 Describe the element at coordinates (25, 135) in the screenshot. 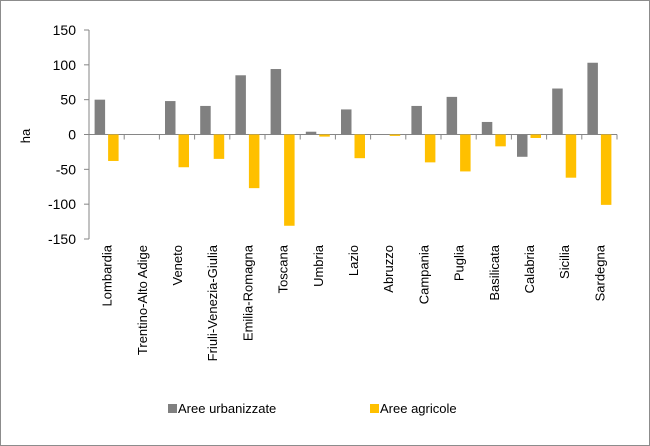

I see `y-axis-label: ha` at that location.